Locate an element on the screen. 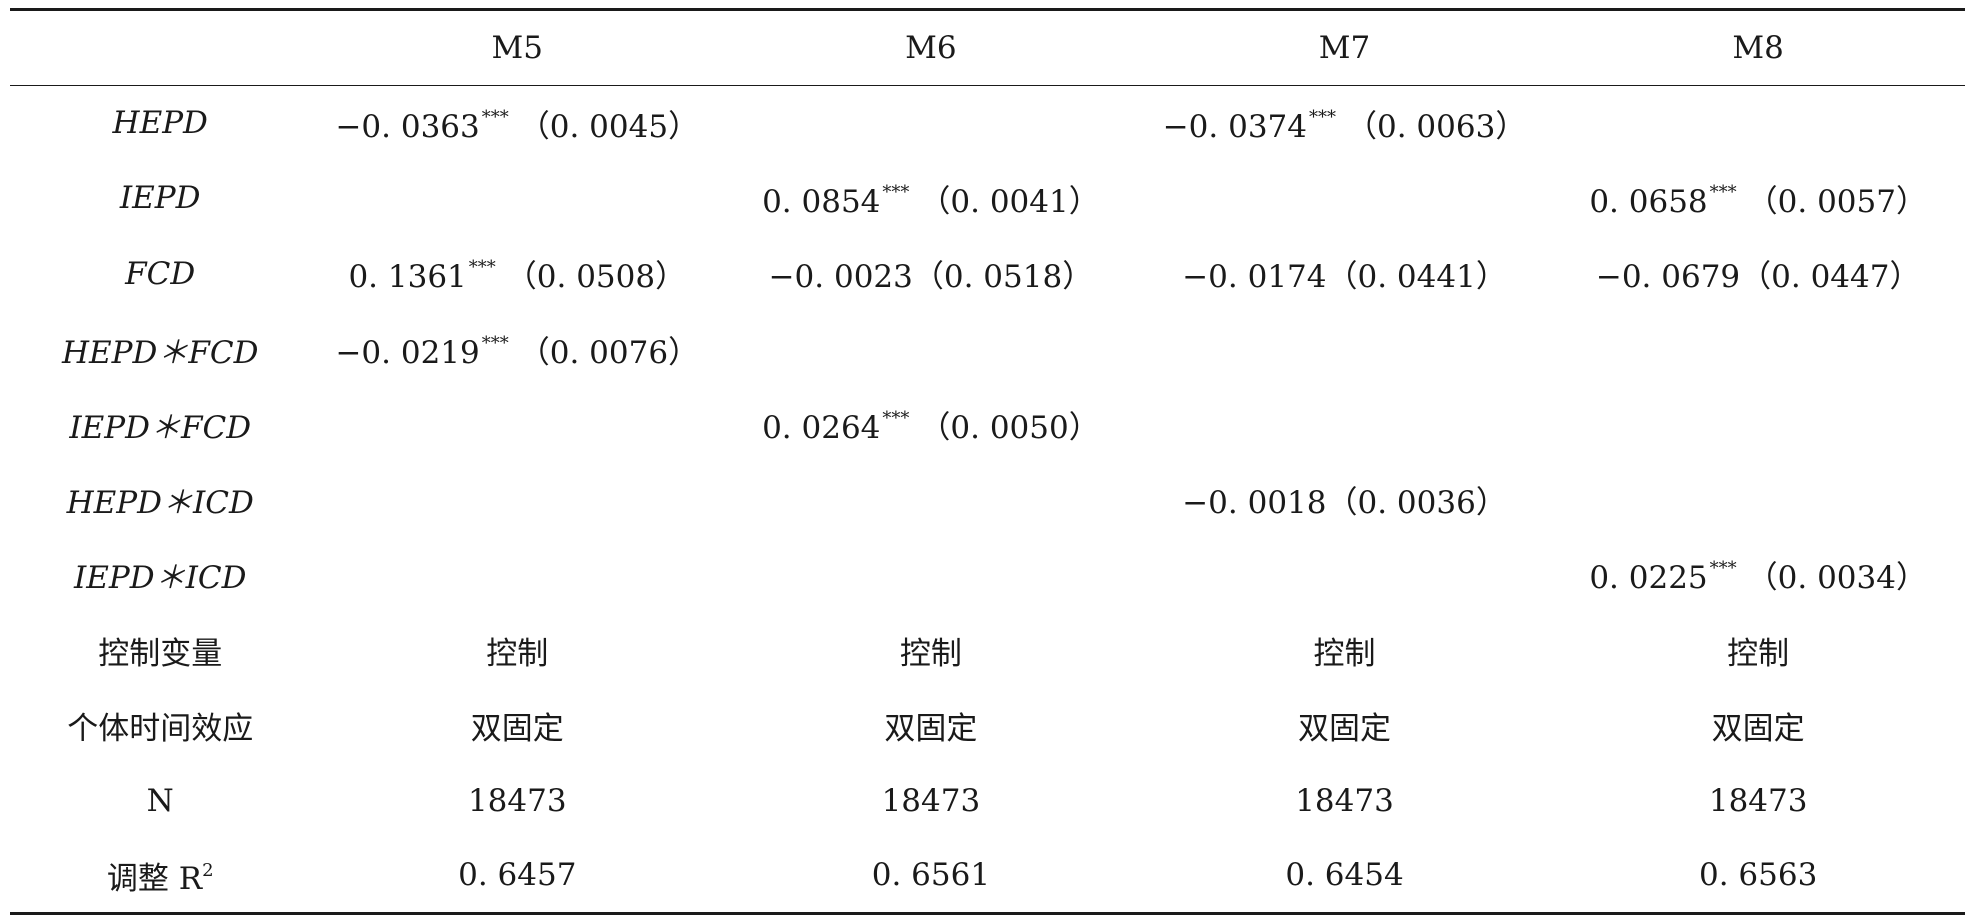 This screenshot has width=1971, height=917. header-model-m6: M6 is located at coordinates (931, 48).